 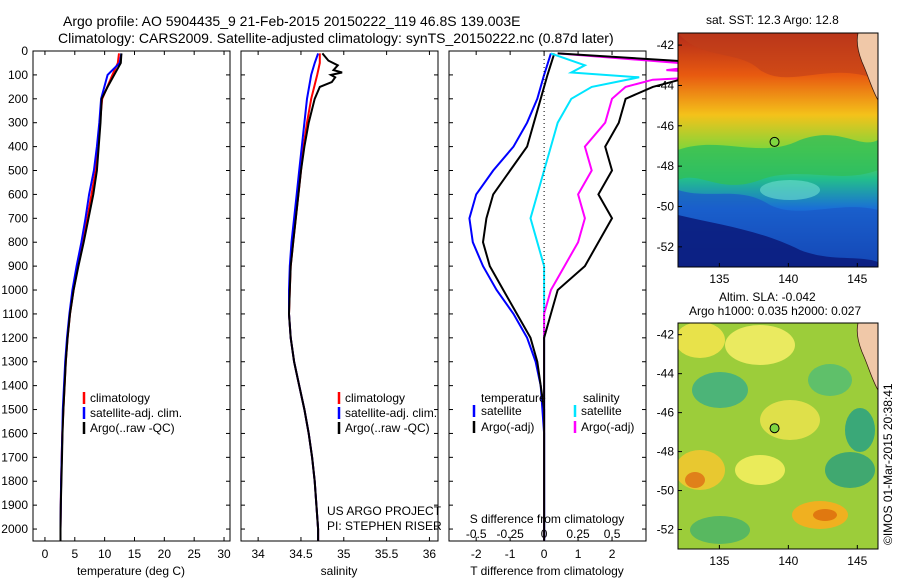 I want to click on x-tick-label: 25, so click(x=195, y=554).